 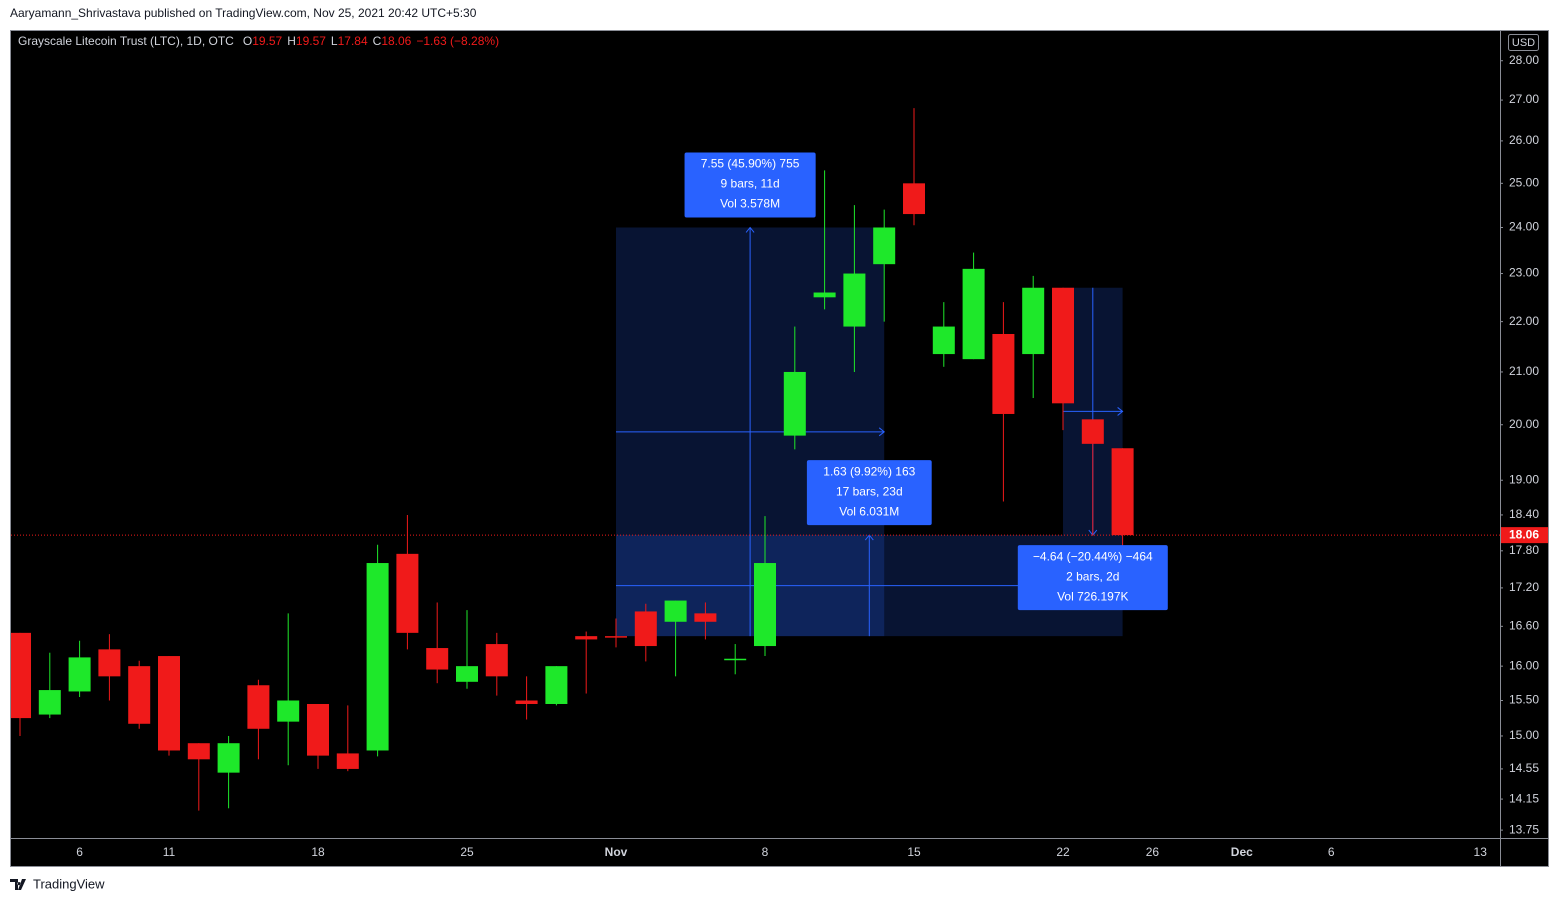 I want to click on x-tick-label: 15, so click(x=914, y=852).